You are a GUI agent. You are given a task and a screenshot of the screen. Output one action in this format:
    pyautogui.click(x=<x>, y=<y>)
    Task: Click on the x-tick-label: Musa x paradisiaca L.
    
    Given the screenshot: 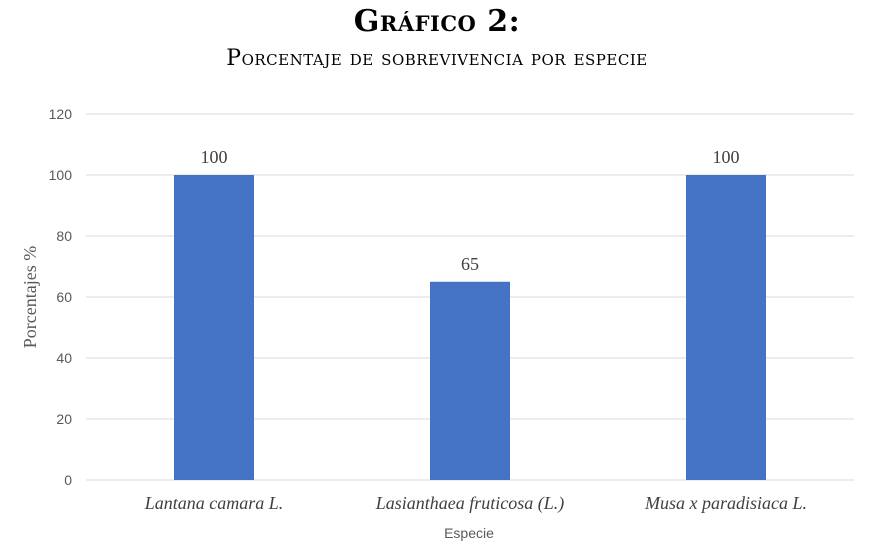 What is the action you would take?
    pyautogui.click(x=725, y=503)
    